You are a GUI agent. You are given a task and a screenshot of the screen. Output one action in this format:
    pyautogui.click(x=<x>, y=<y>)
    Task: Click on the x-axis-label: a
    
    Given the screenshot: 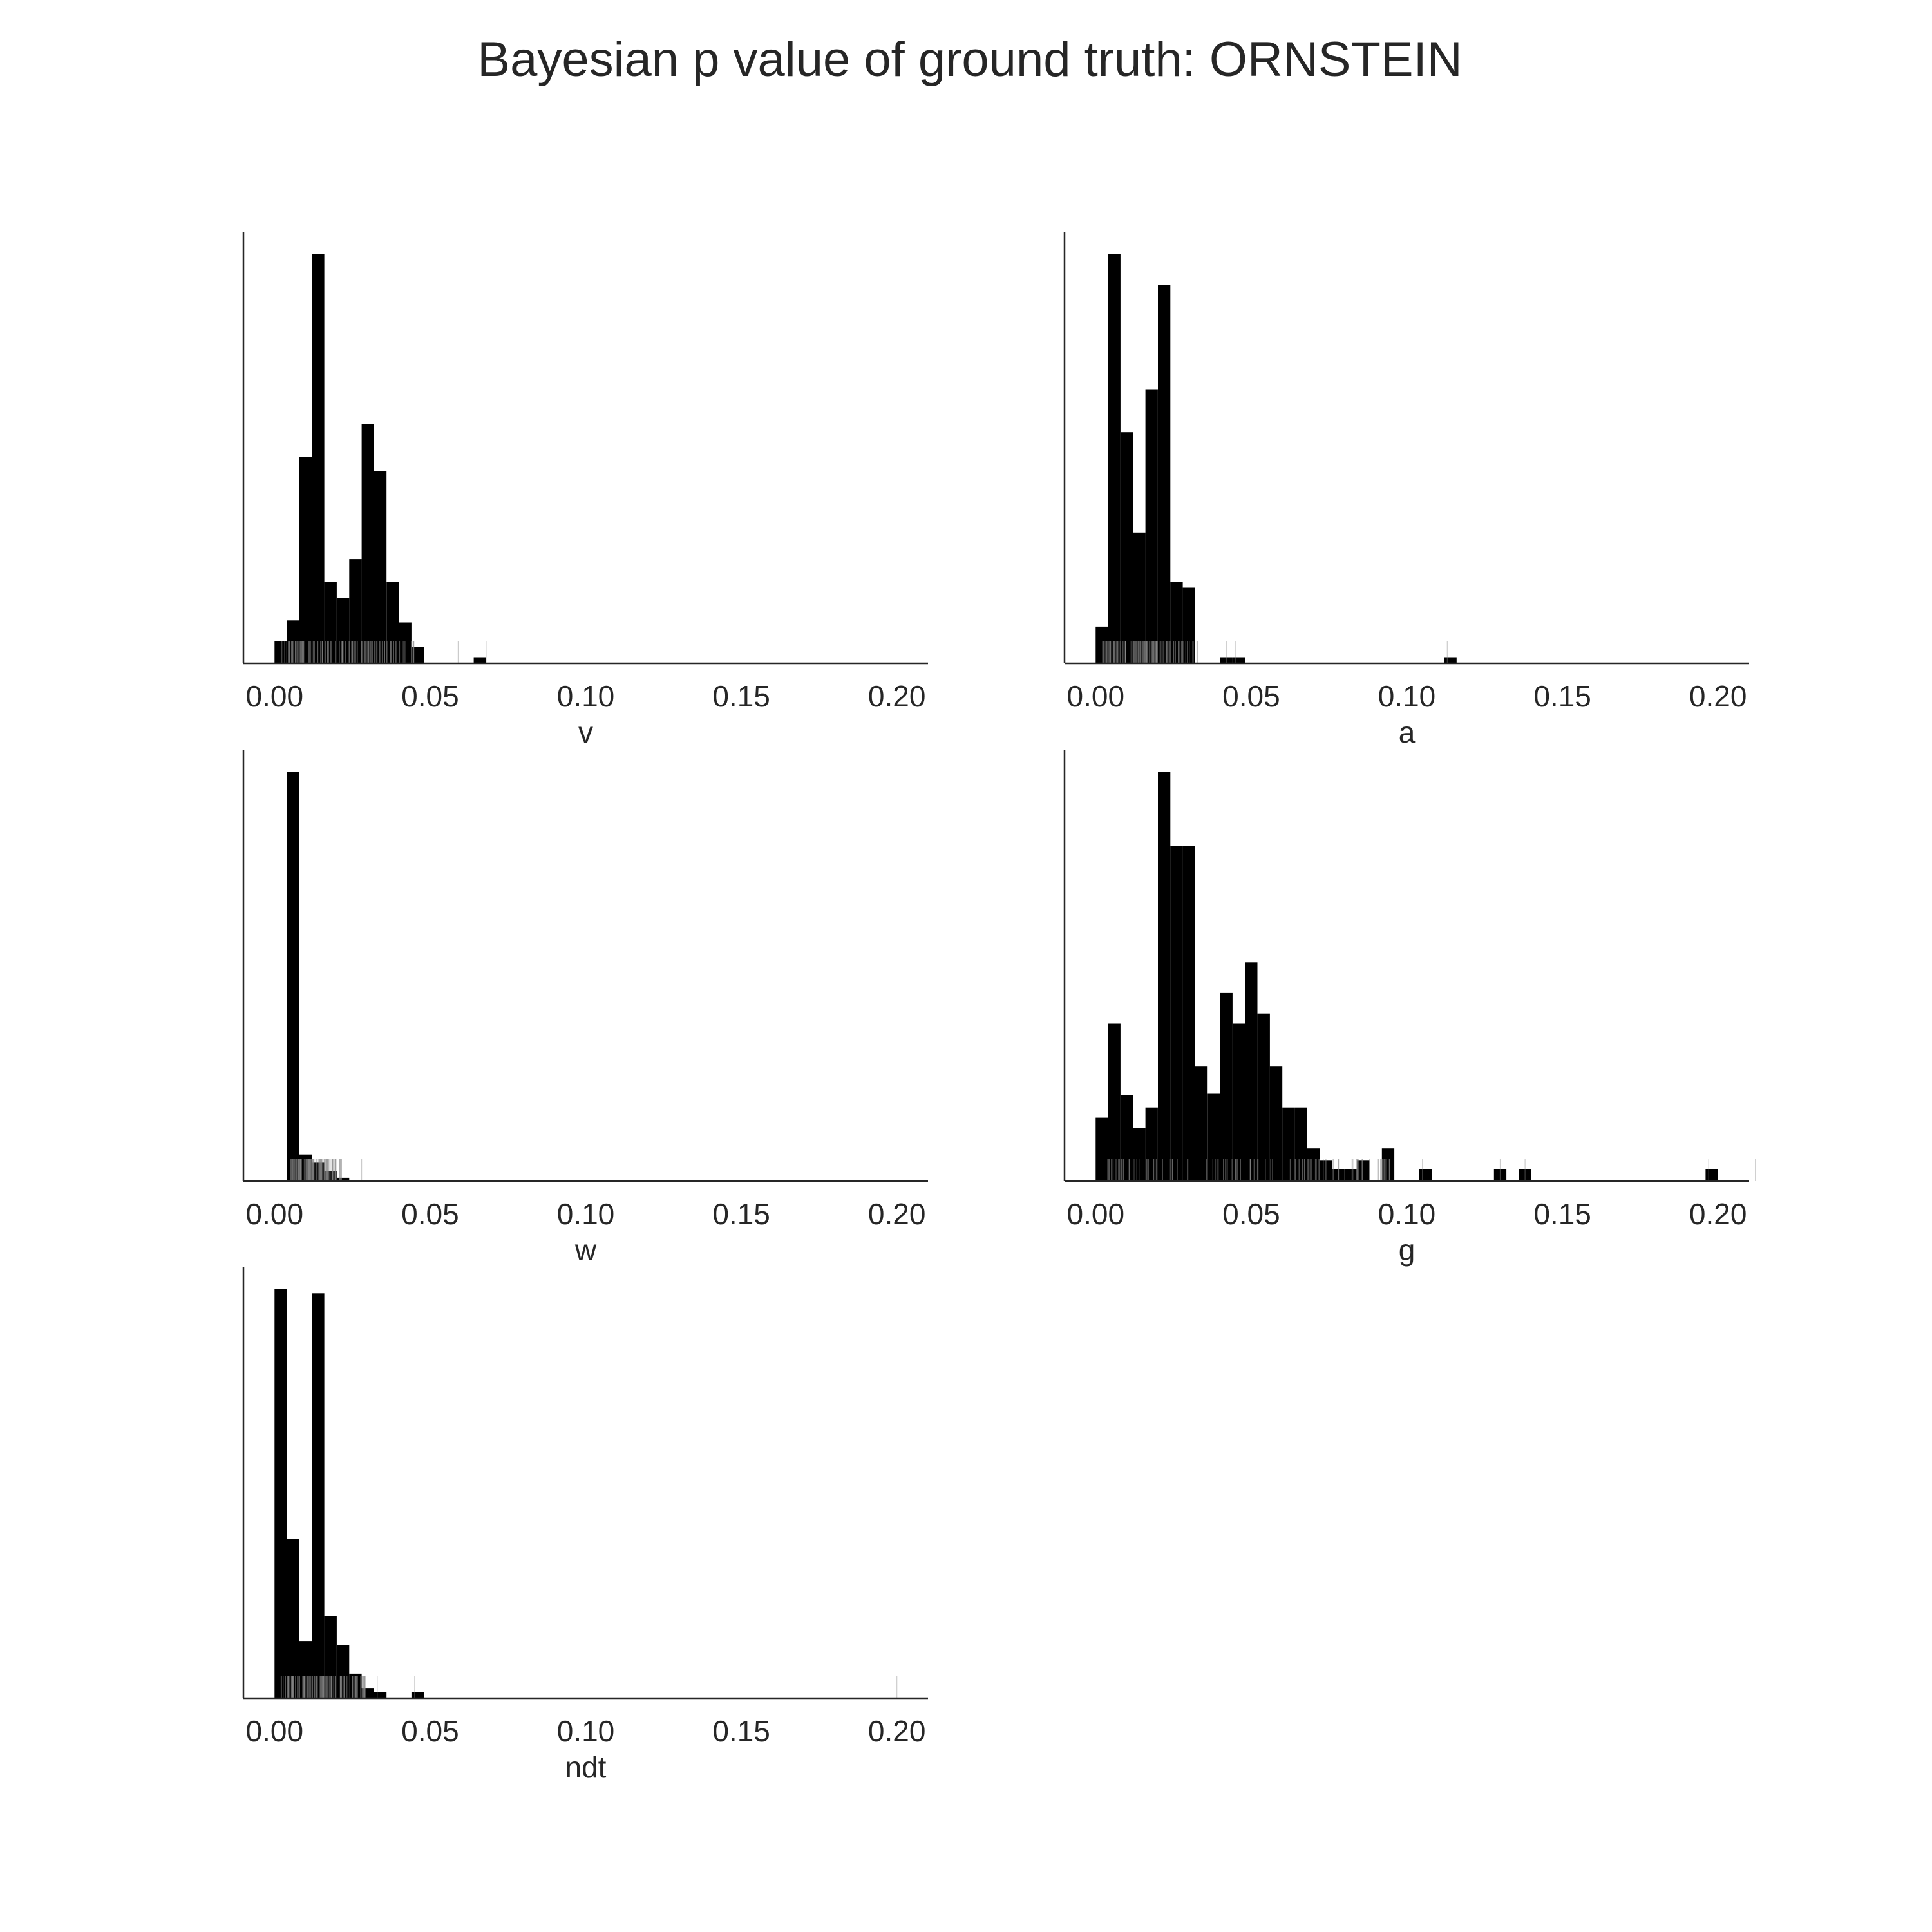 What is the action you would take?
    pyautogui.click(x=1407, y=732)
    